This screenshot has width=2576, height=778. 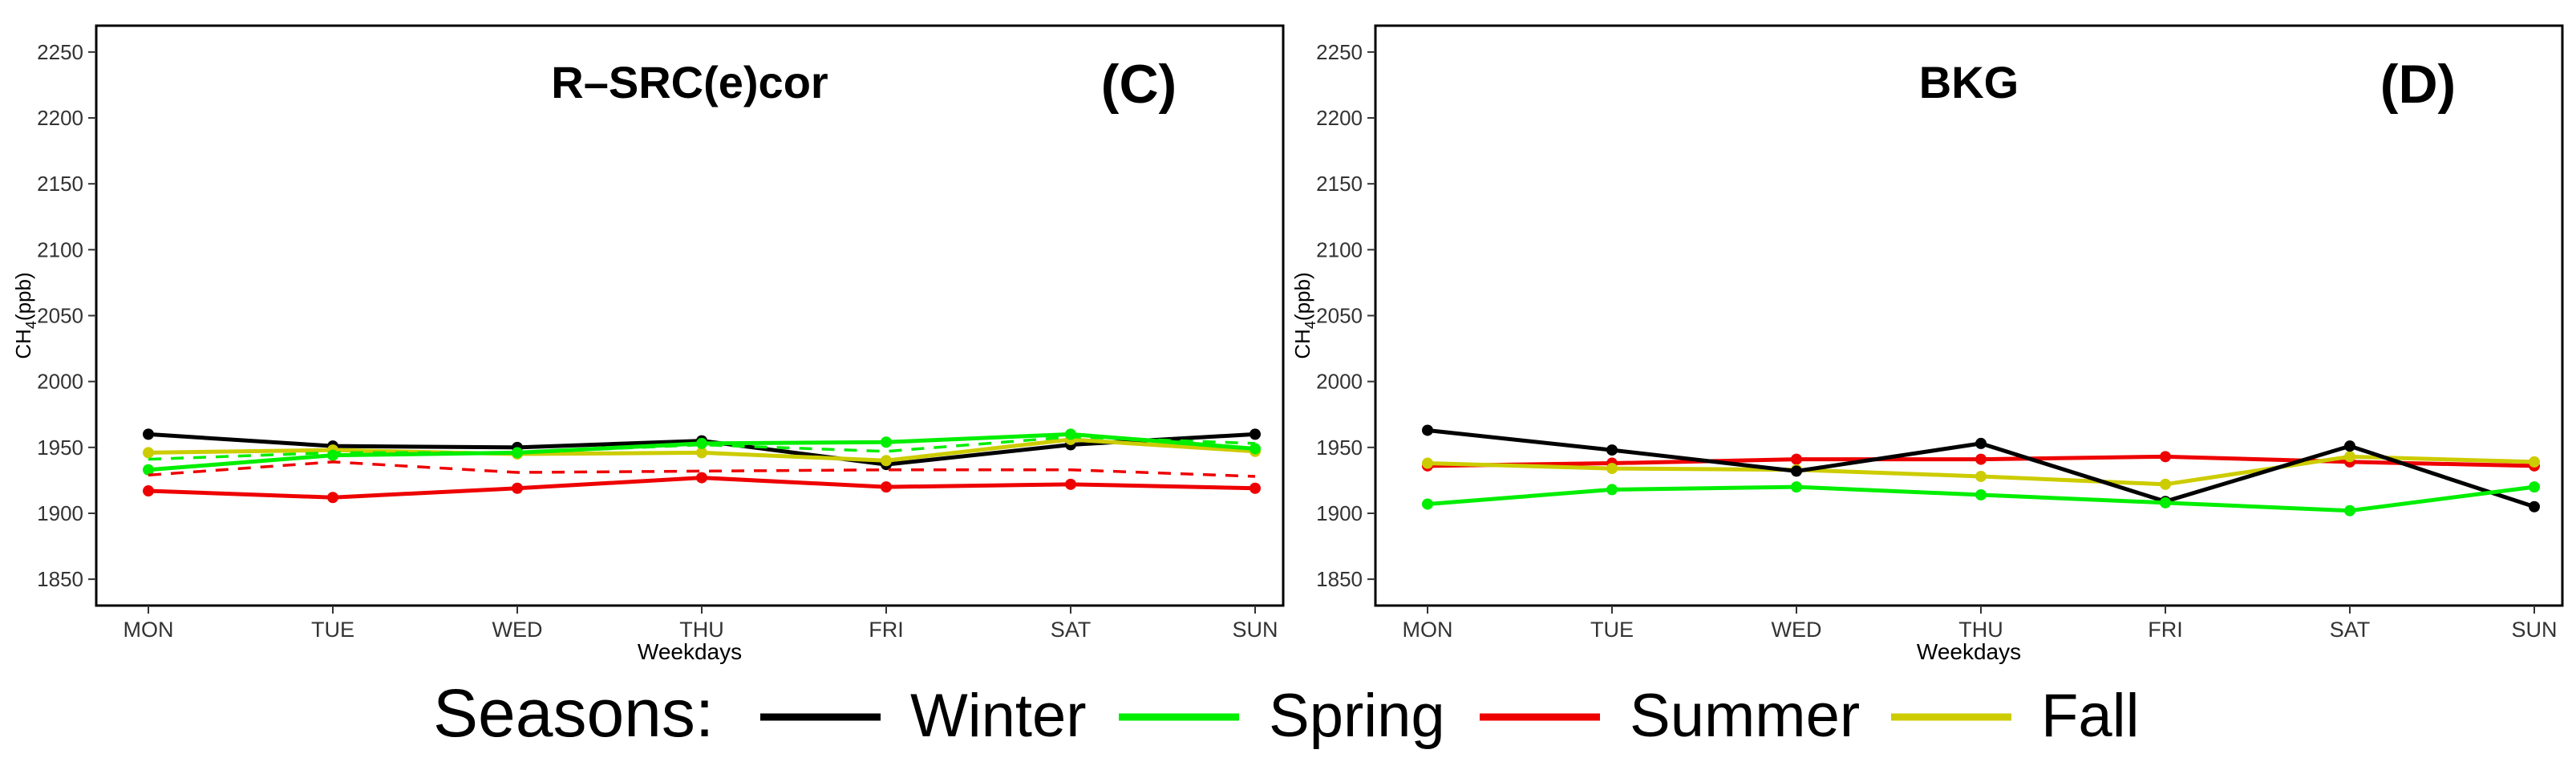 What do you see at coordinates (689, 82) in the screenshot?
I see `panel-title: R–SRC(e)cor` at bounding box center [689, 82].